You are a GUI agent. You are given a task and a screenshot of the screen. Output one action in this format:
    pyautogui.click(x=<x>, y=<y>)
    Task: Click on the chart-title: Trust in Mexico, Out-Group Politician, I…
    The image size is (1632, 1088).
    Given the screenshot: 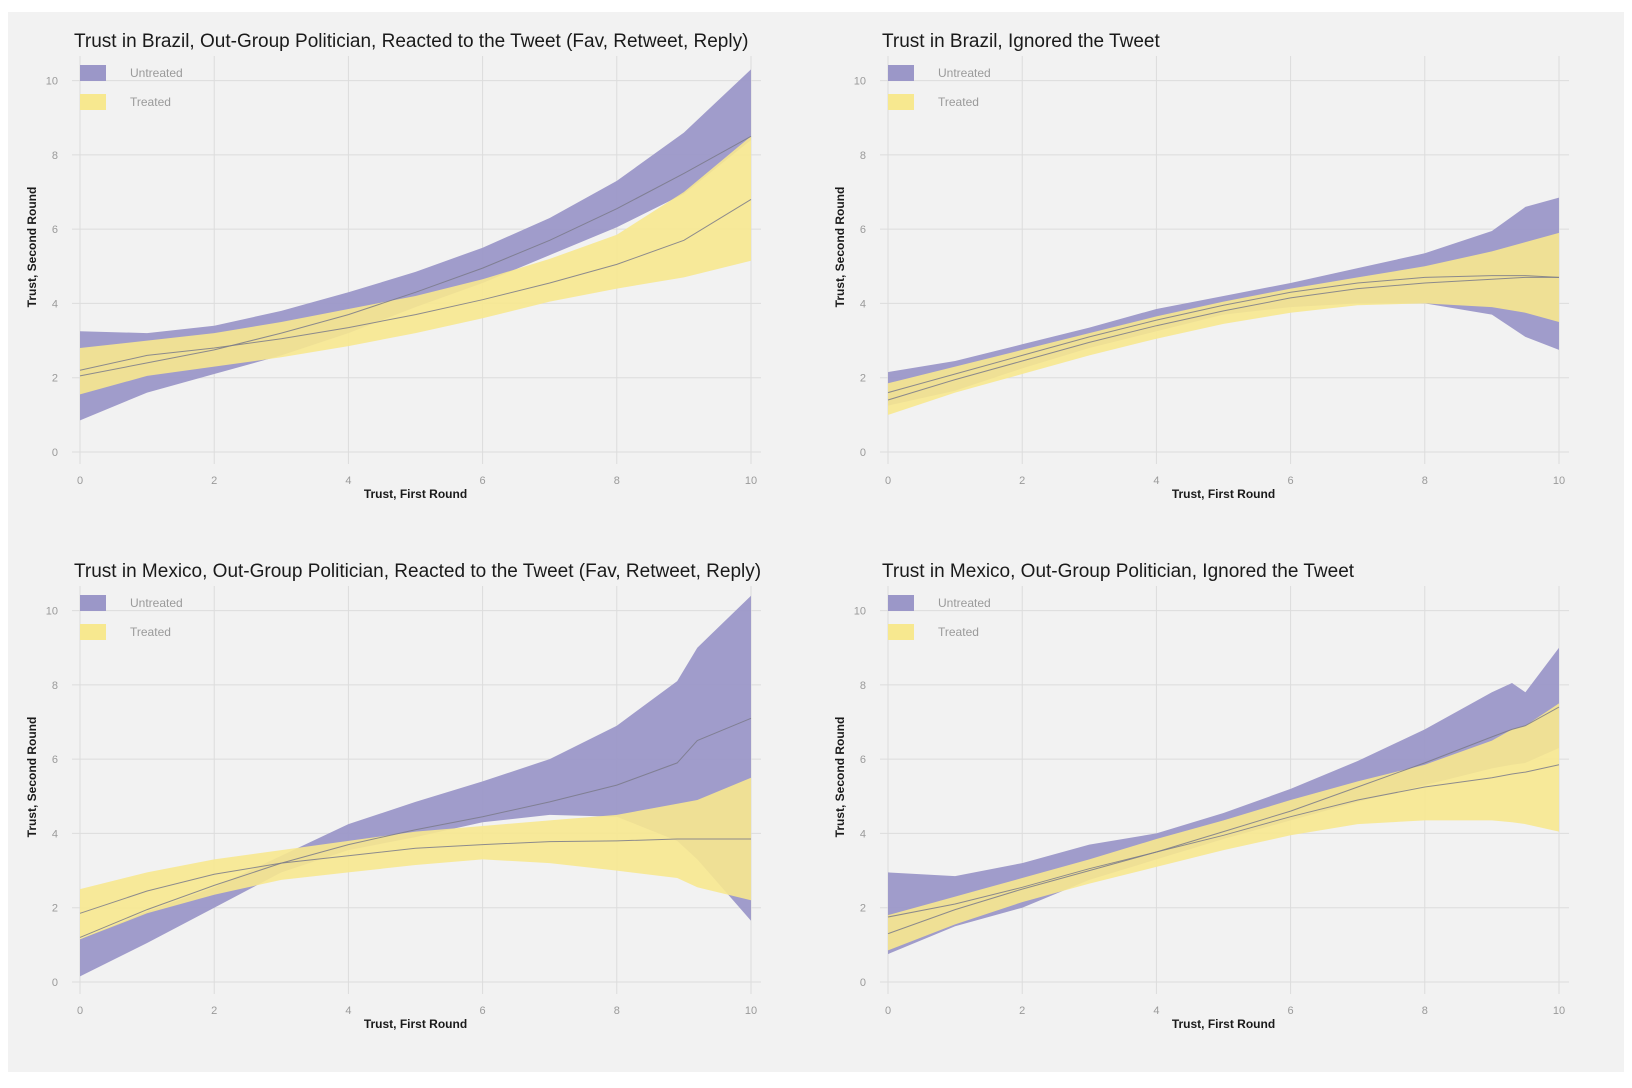 What is the action you would take?
    pyautogui.click(x=1118, y=571)
    